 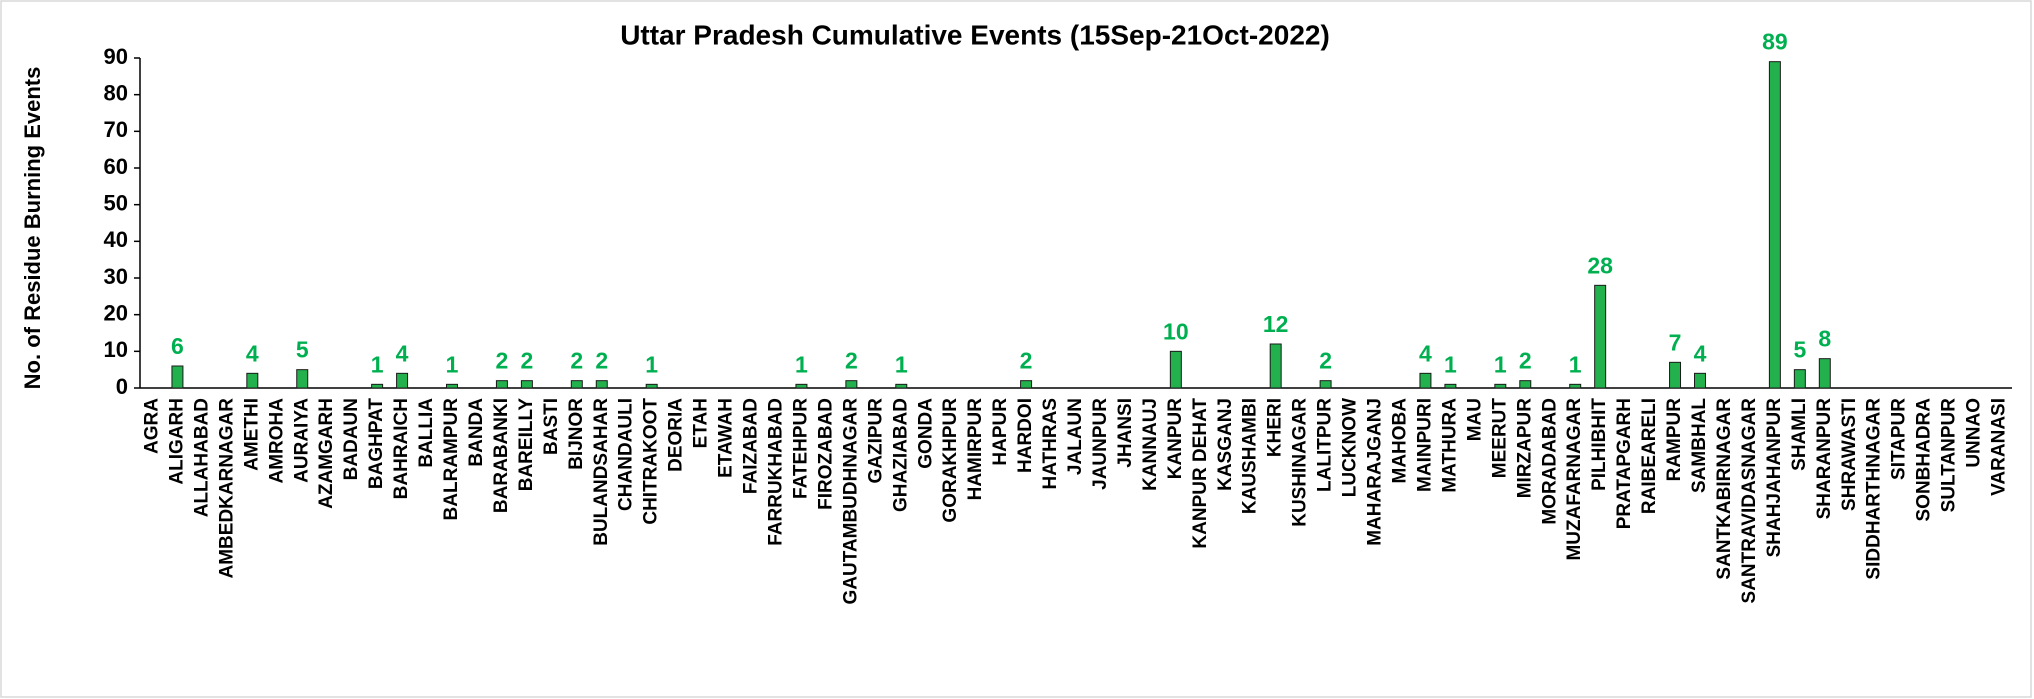 What do you see at coordinates (1375, 472) in the screenshot?
I see `x-tick-label: MAHARAJGANJ` at bounding box center [1375, 472].